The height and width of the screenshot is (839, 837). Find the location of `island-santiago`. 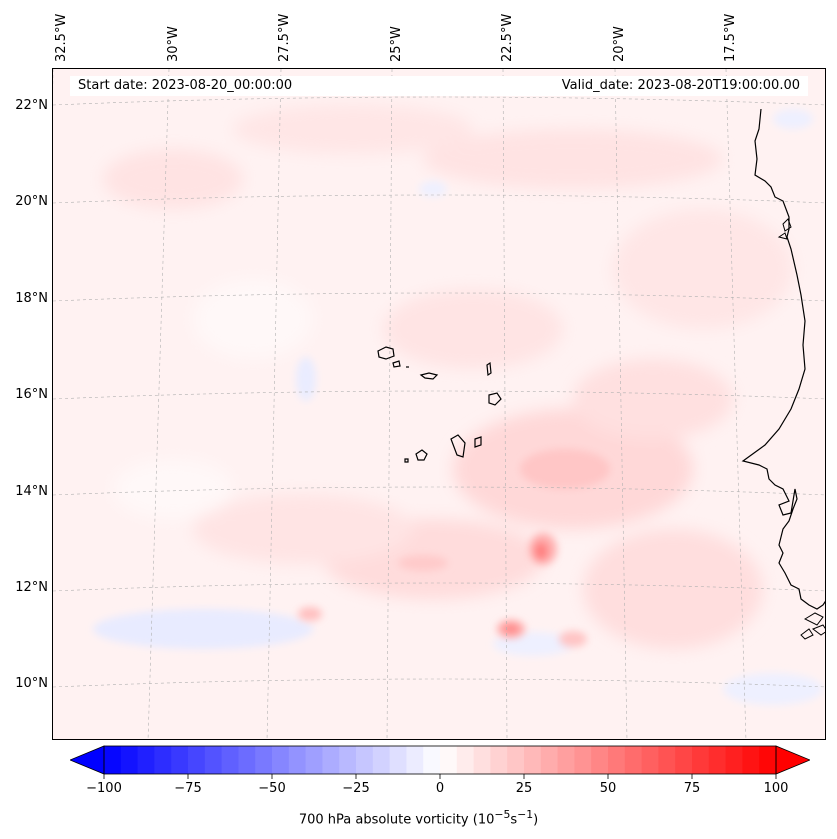

island-santiago is located at coordinates (458, 446).